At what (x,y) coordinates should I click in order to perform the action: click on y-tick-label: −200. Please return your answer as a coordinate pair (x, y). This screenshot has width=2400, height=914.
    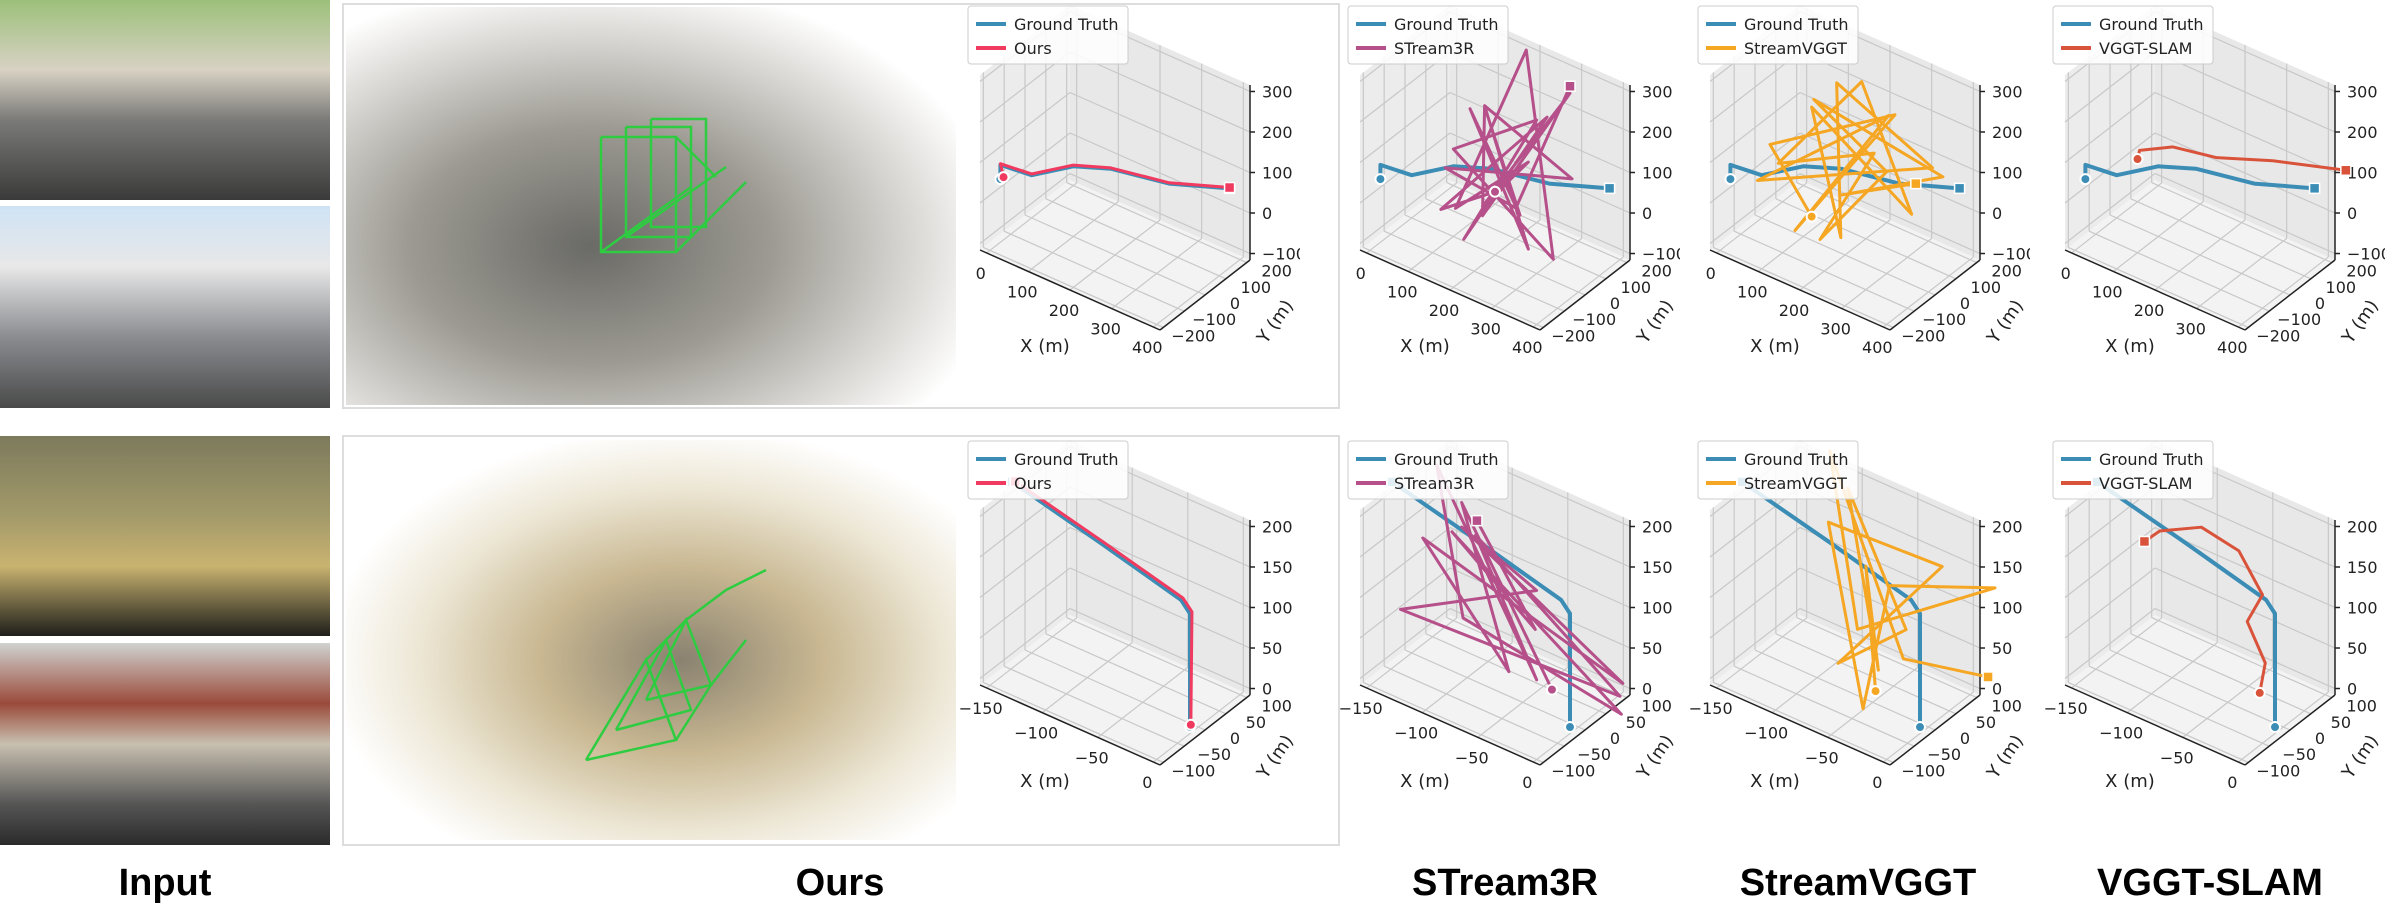
    Looking at the image, I should click on (1193, 335).